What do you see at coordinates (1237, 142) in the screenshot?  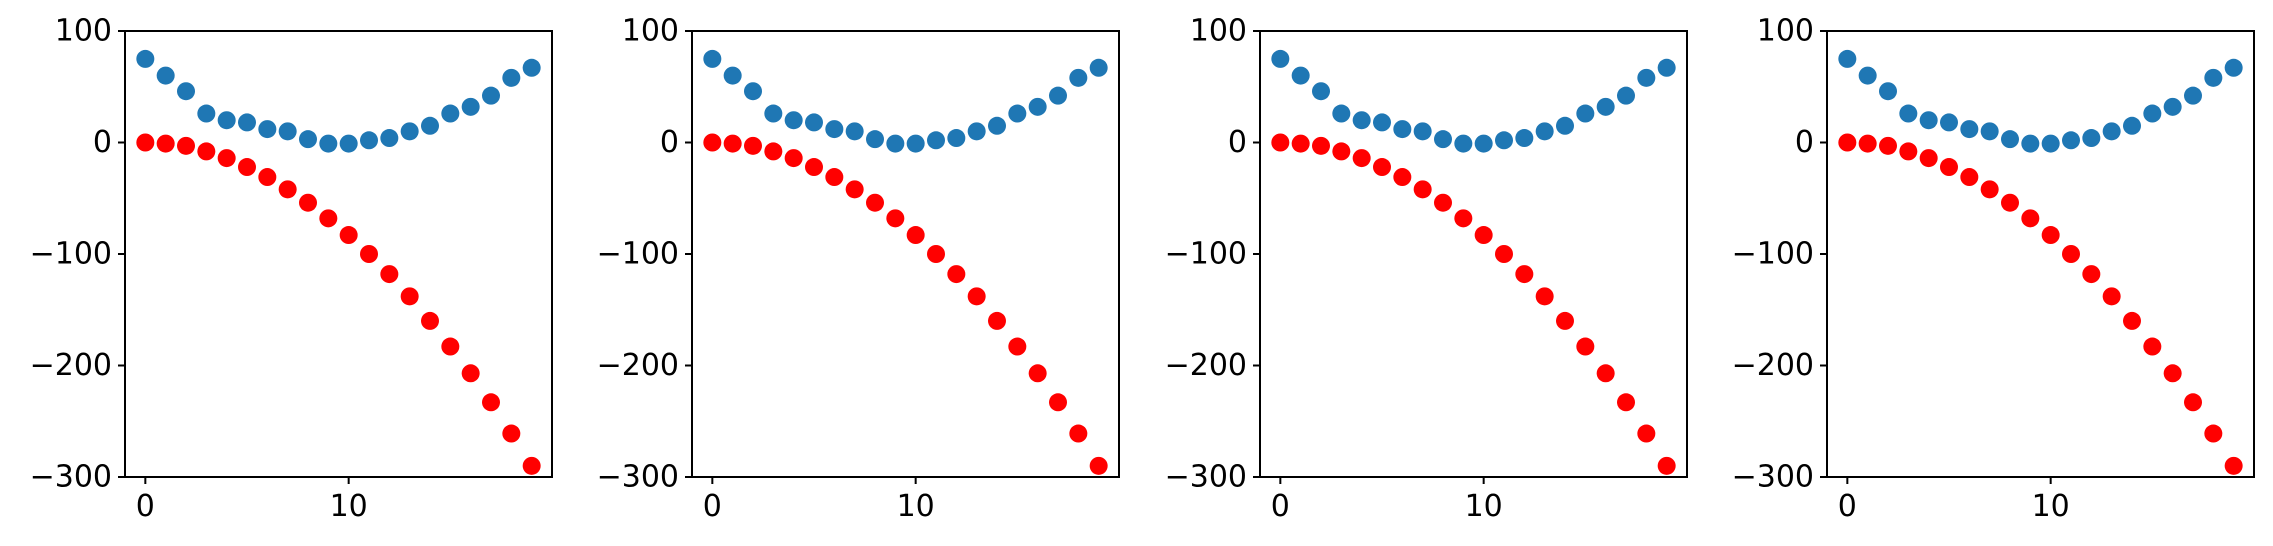 I see `y-tick-label: 0` at bounding box center [1237, 142].